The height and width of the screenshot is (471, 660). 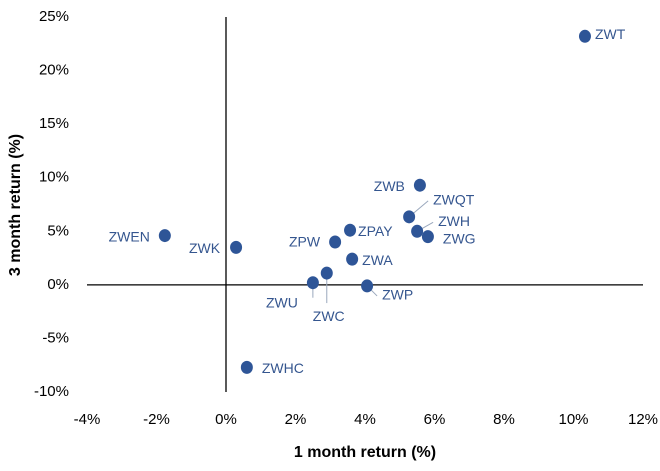 I want to click on point-label: ZWT, so click(x=610, y=34).